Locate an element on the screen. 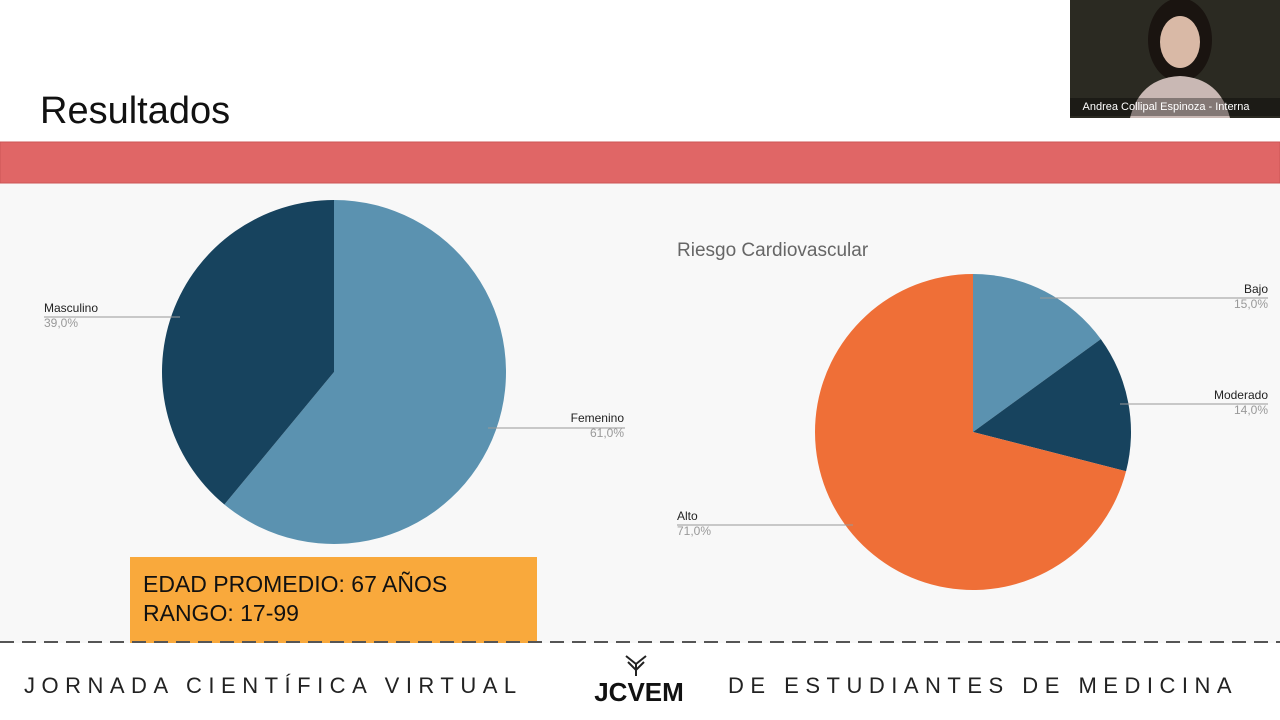 The height and width of the screenshot is (720, 1280). slice-value-label: 39,0% is located at coordinates (61, 323).